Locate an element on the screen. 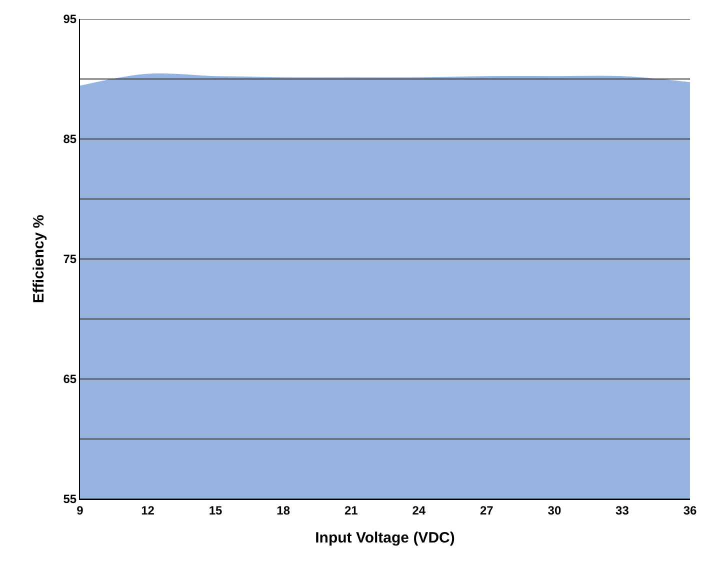 This screenshot has width=709, height=569. x-tick-label: 9 is located at coordinates (80, 510).